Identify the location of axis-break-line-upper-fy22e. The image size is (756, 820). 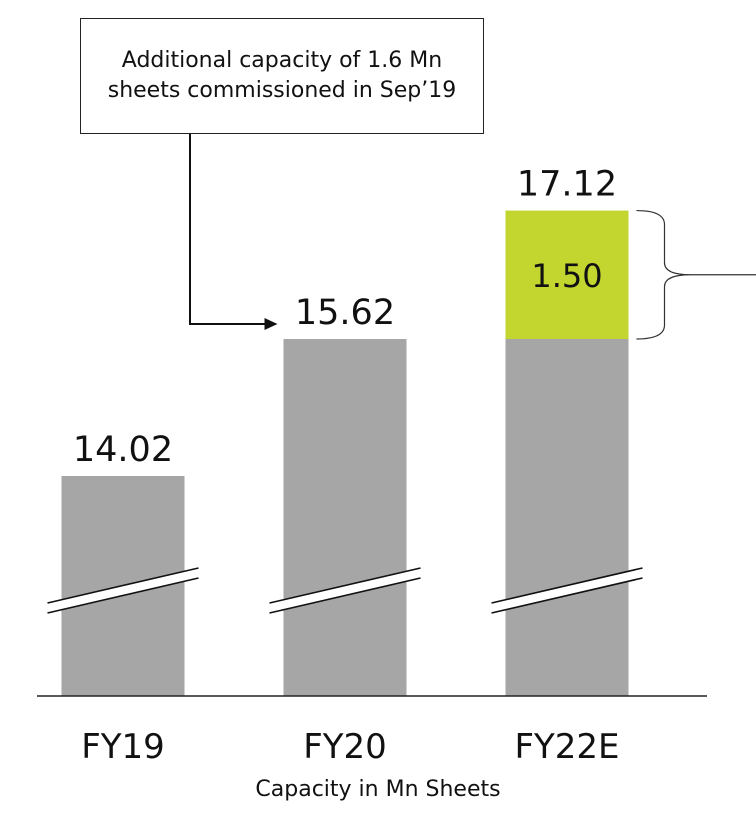
(567, 585).